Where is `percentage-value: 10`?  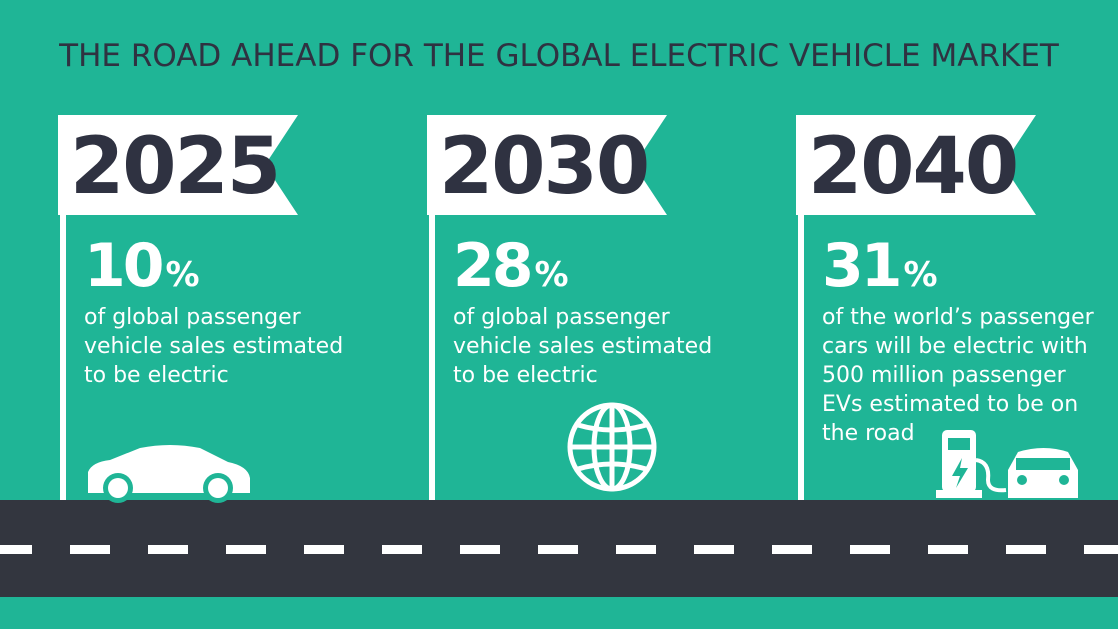
percentage-value: 10 is located at coordinates (123, 266).